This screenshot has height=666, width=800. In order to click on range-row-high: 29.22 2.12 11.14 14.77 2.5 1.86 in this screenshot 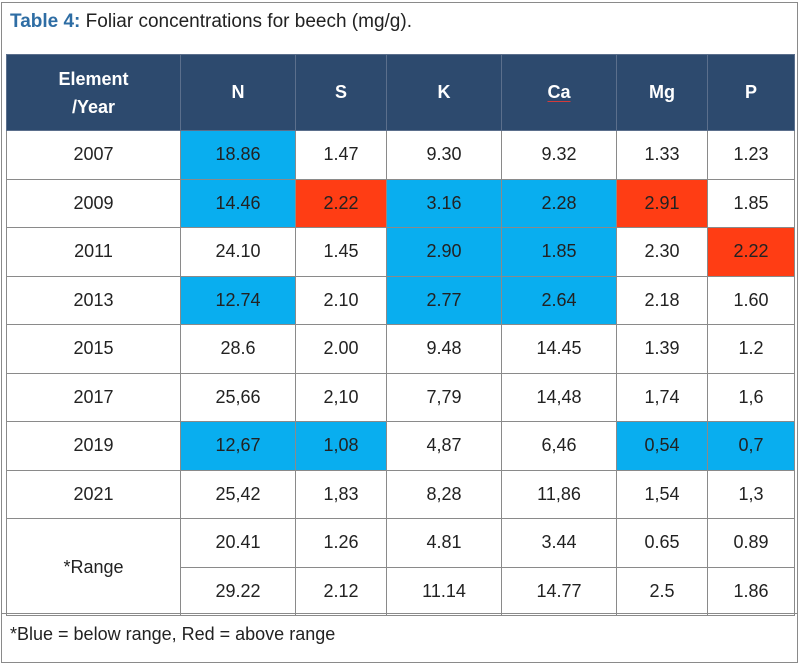, I will do `click(401, 591)`.